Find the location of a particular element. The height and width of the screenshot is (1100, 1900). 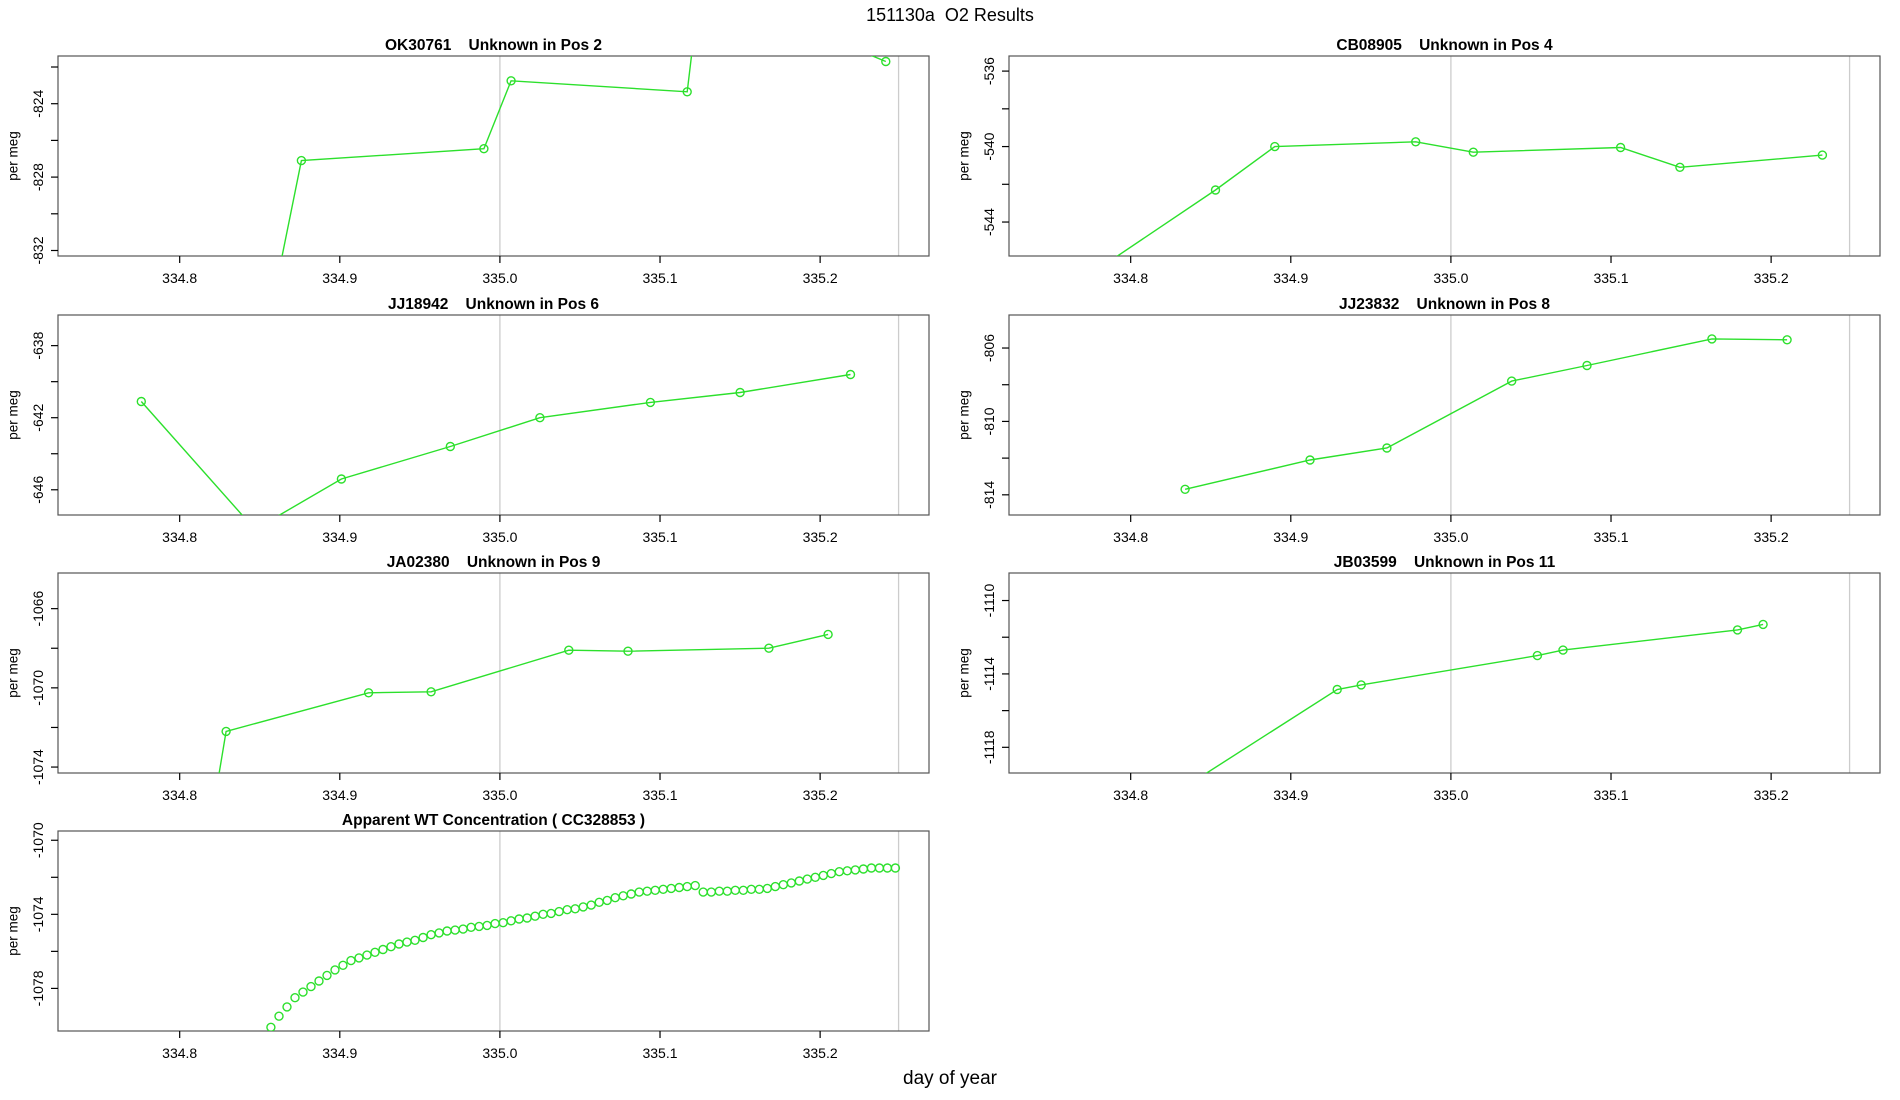

y-tick-label: -544 is located at coordinates (989, 222).